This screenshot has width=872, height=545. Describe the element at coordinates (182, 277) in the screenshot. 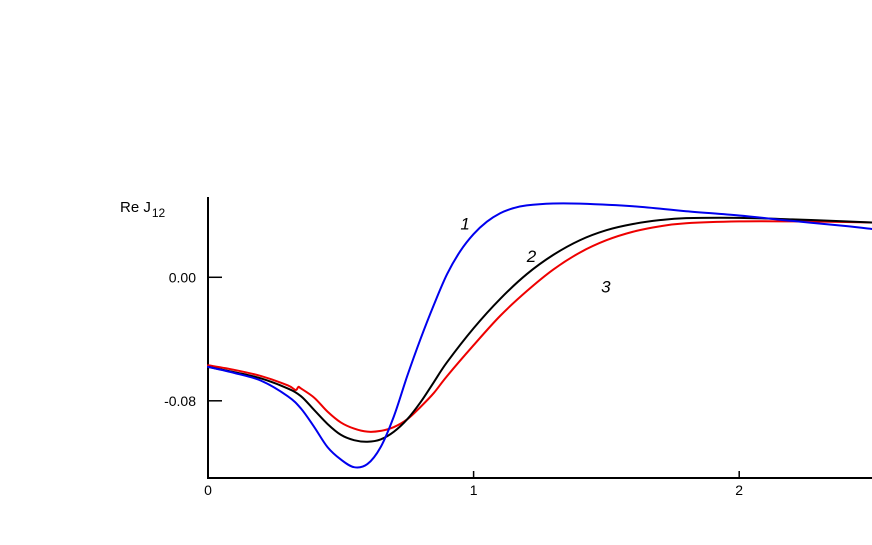

I see `y-tick-label: 0.00` at that location.